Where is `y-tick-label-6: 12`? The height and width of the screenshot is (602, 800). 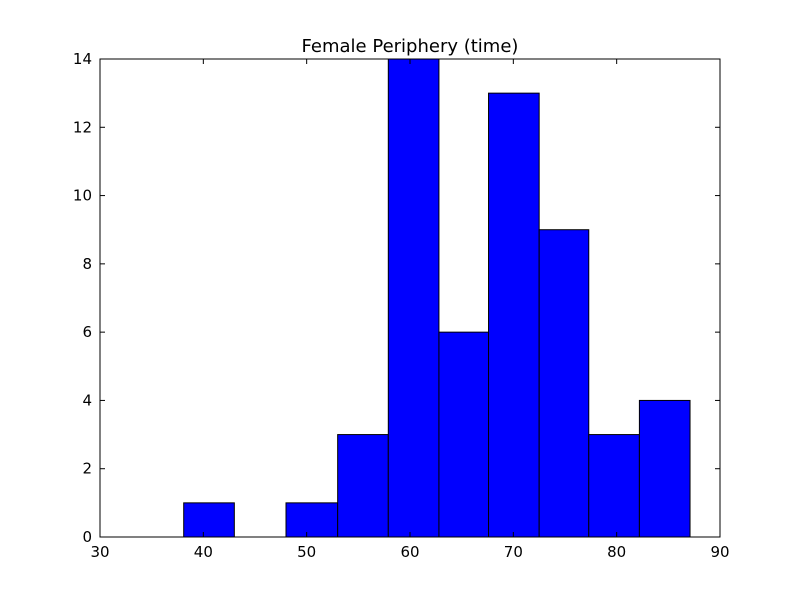
y-tick-label-6: 12 is located at coordinates (82, 127).